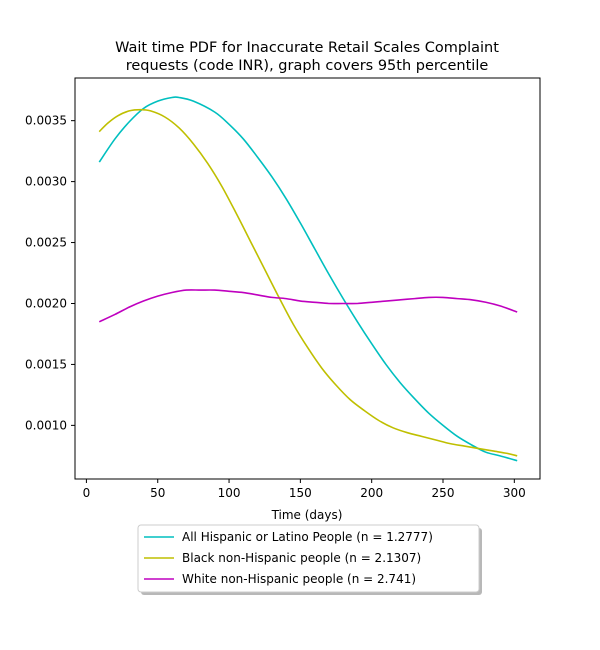  What do you see at coordinates (307, 515) in the screenshot?
I see `x-axis-label: Time (days)` at bounding box center [307, 515].